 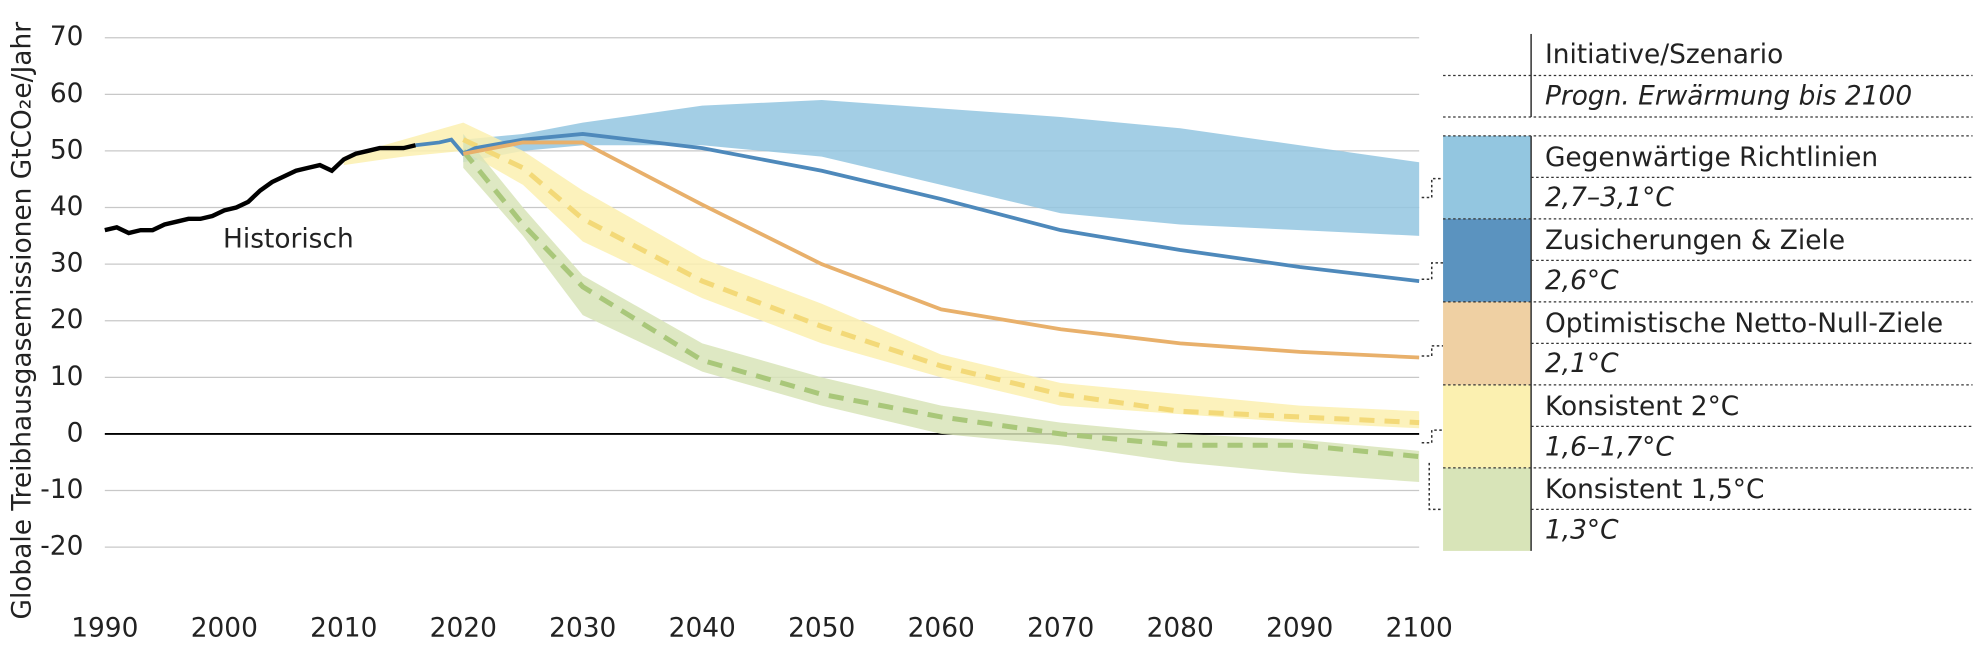 I want to click on x-tick-label: 2020, so click(x=463, y=627).